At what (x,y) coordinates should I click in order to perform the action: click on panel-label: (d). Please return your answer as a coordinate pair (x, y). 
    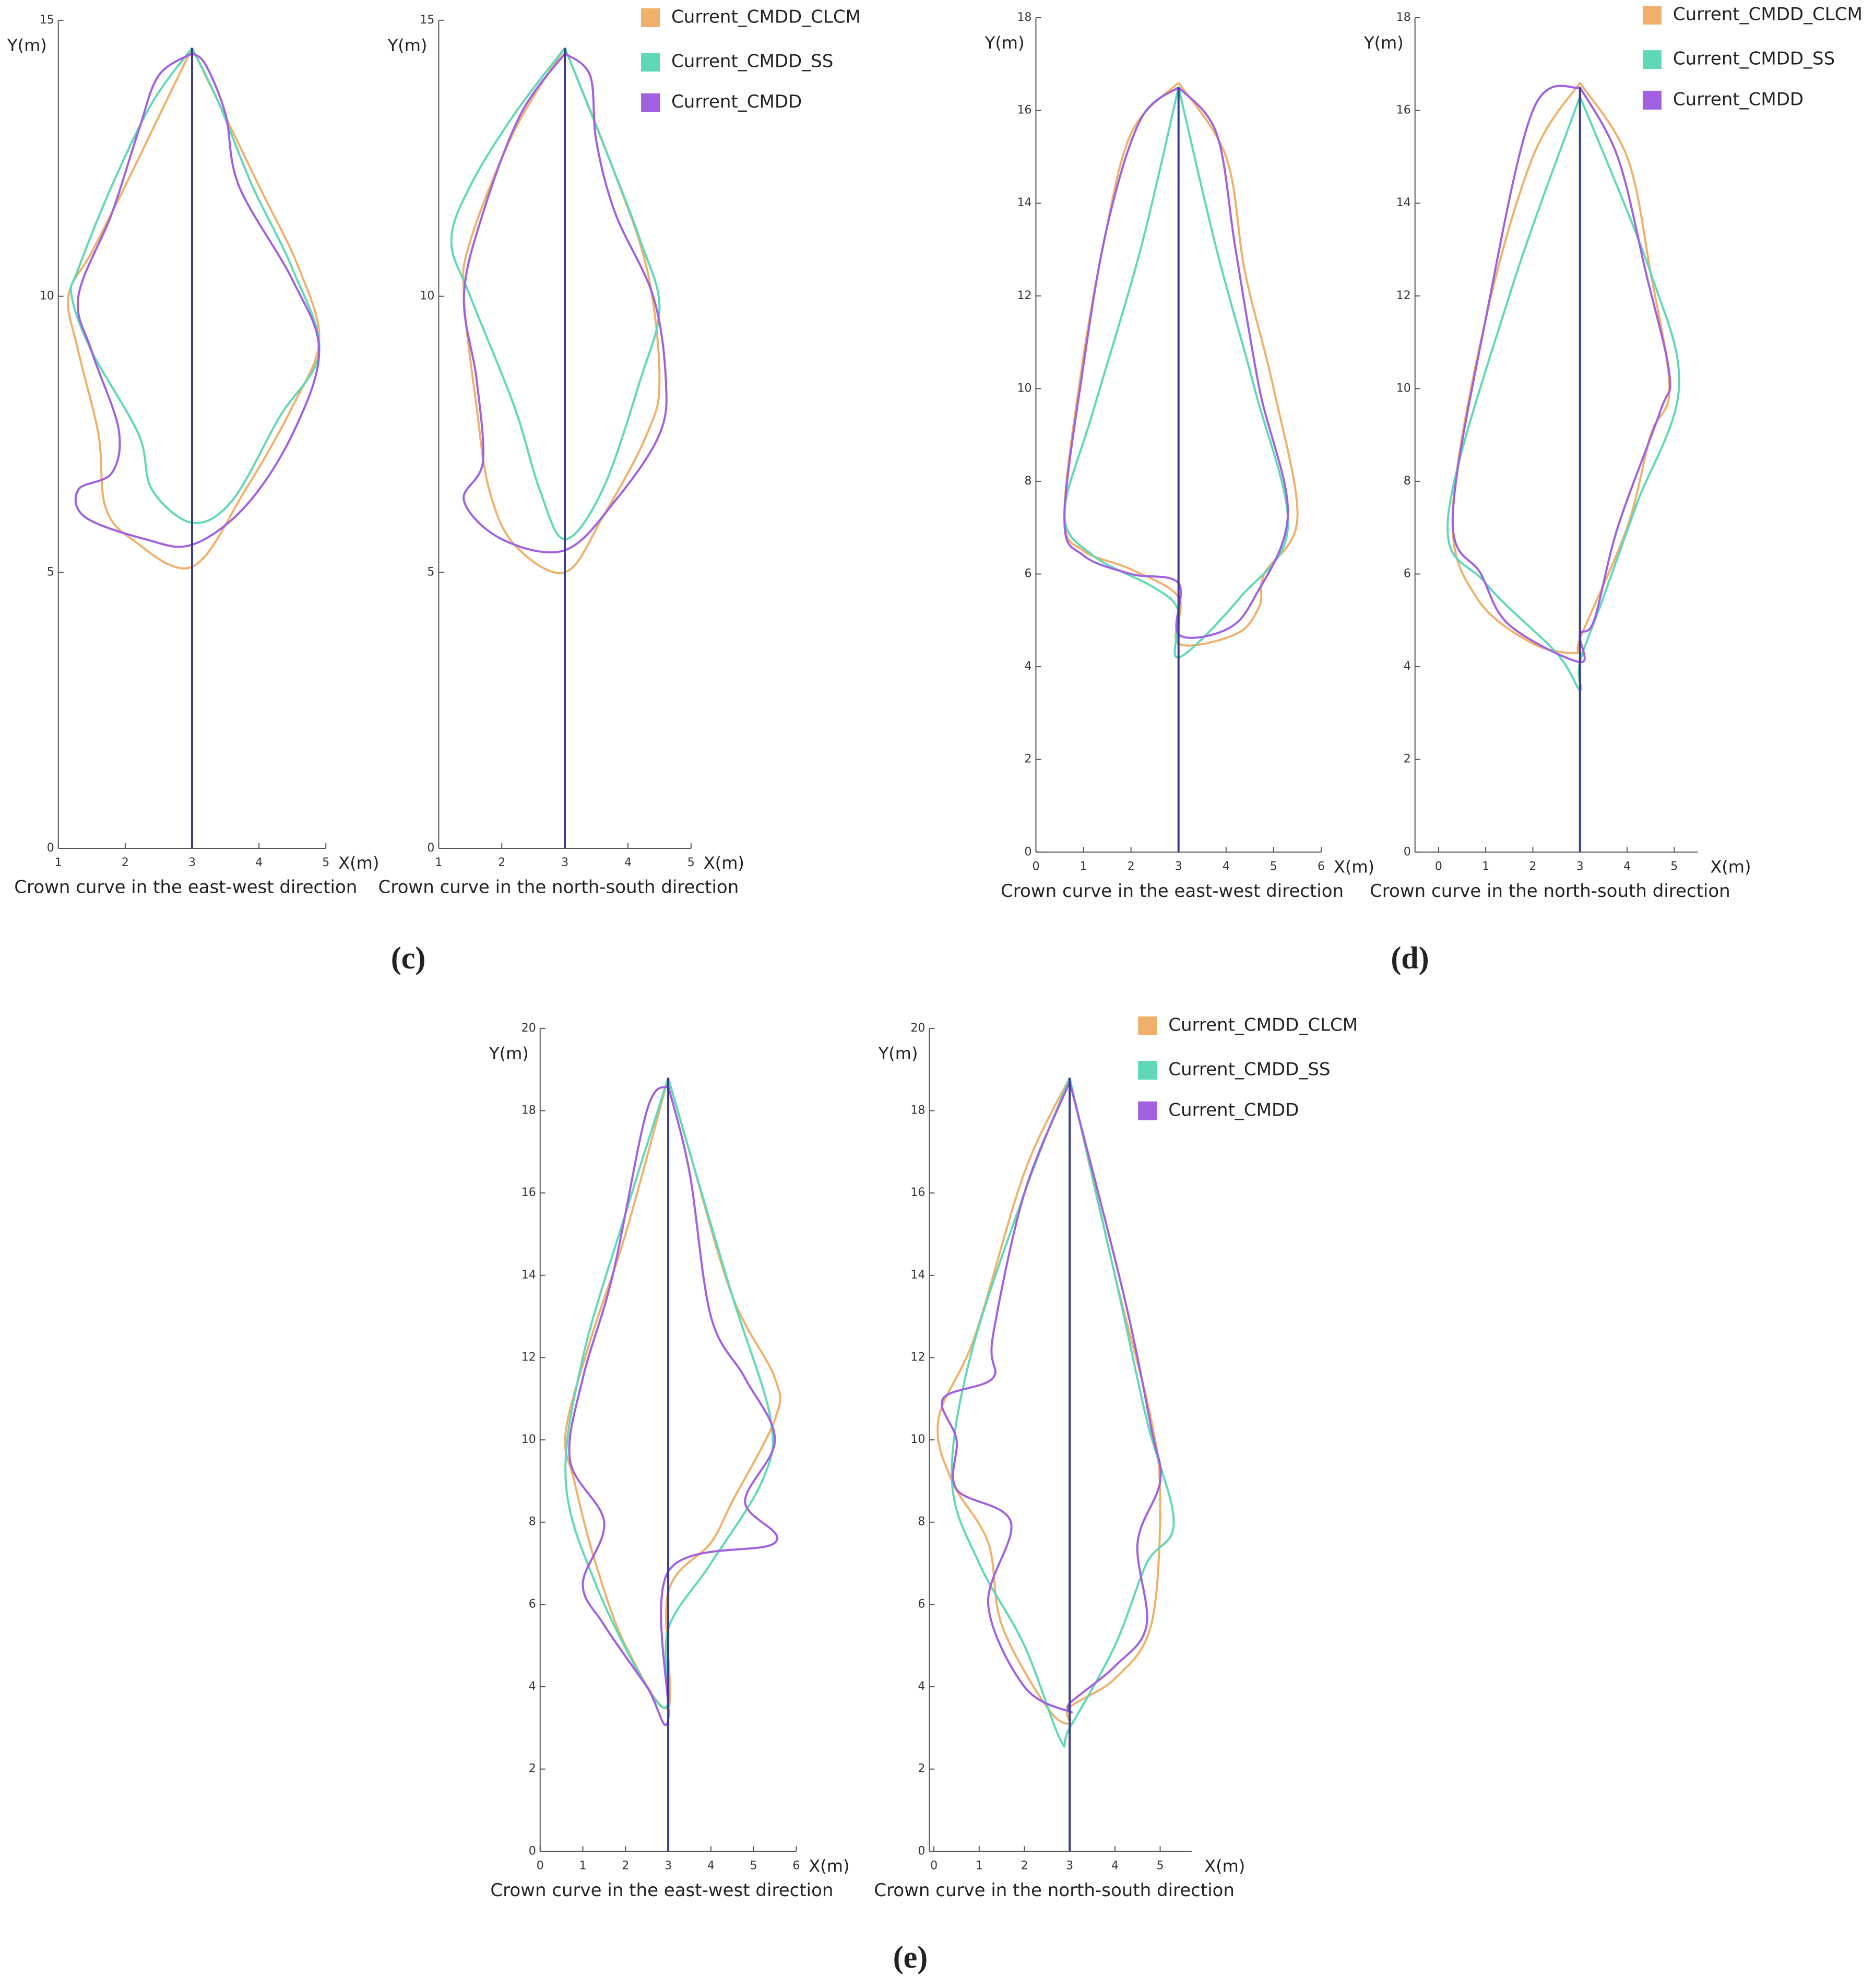
    Looking at the image, I should click on (1410, 958).